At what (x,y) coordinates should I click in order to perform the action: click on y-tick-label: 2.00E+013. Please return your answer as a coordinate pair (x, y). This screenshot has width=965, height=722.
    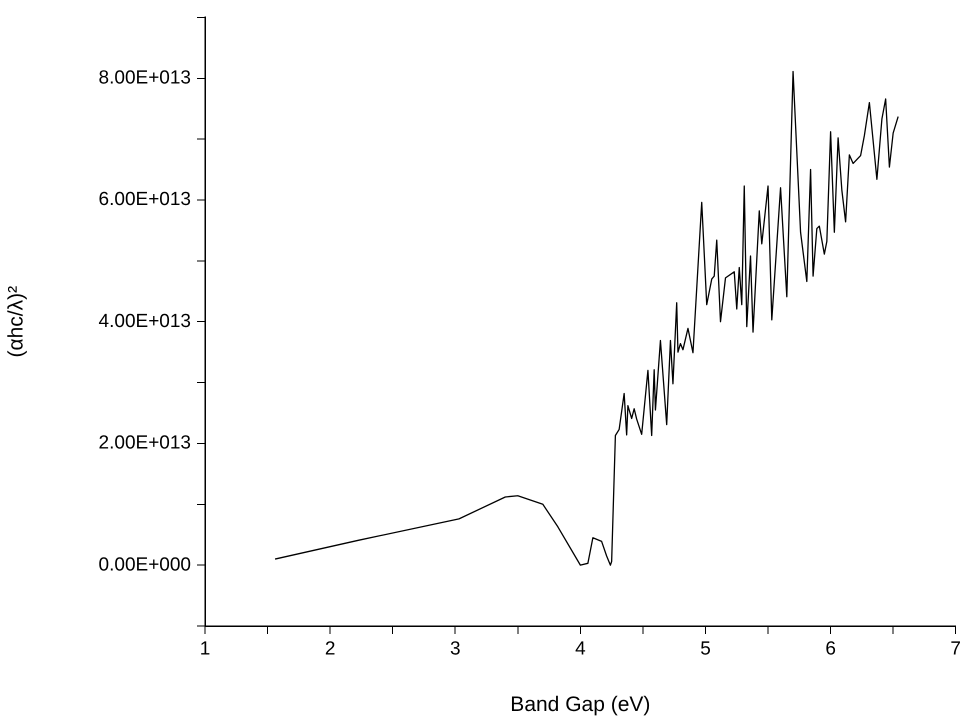
    Looking at the image, I should click on (144, 443).